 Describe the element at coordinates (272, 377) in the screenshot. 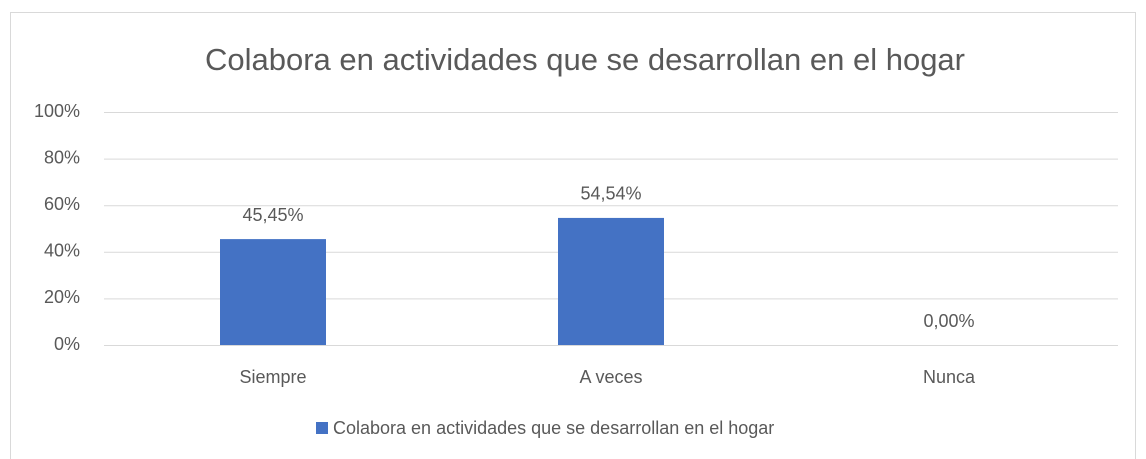

I see `x-tick-label: Siempre` at that location.